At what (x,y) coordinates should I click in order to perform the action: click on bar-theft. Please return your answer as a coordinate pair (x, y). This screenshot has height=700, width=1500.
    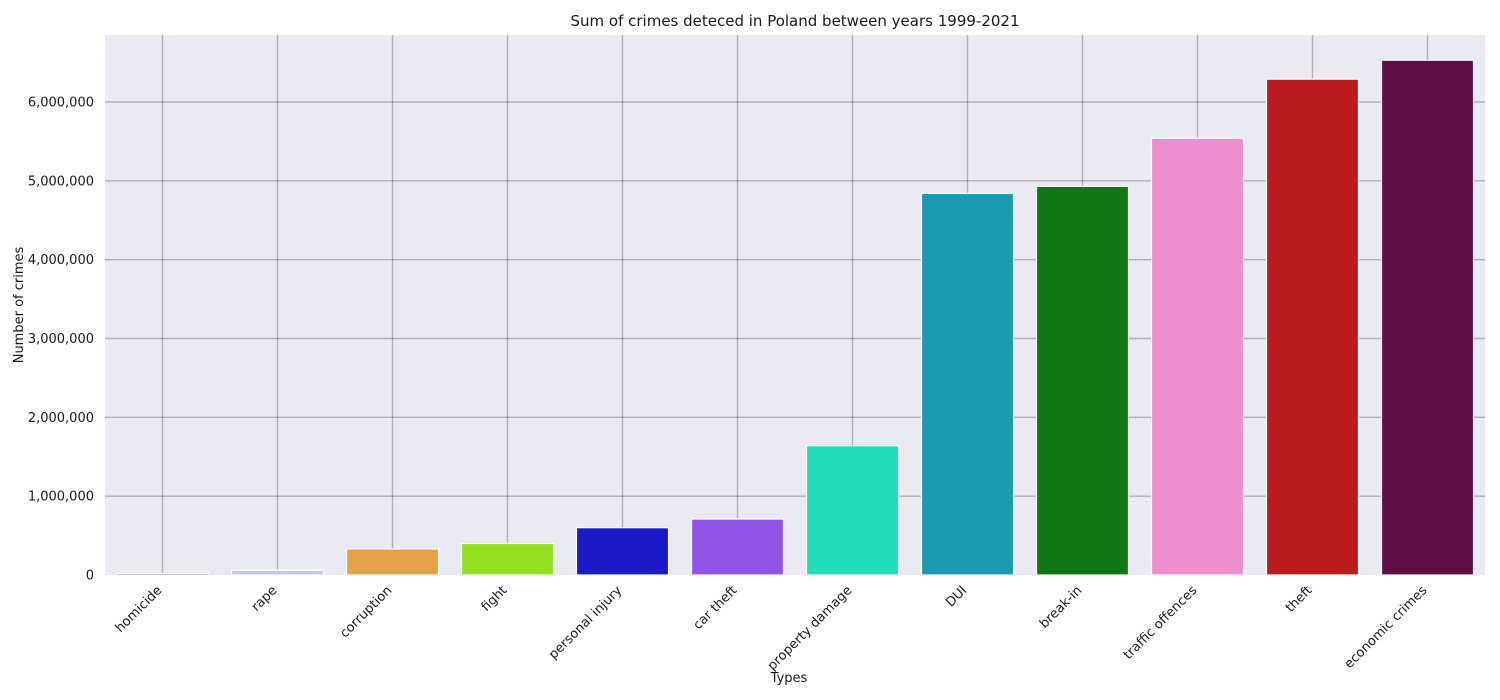
    Looking at the image, I should click on (1312, 327).